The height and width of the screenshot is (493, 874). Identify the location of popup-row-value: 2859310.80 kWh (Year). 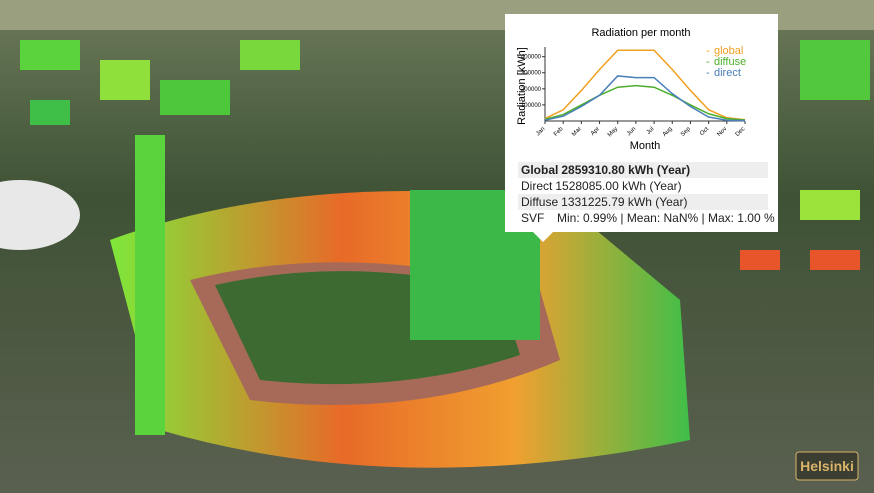
(625, 170).